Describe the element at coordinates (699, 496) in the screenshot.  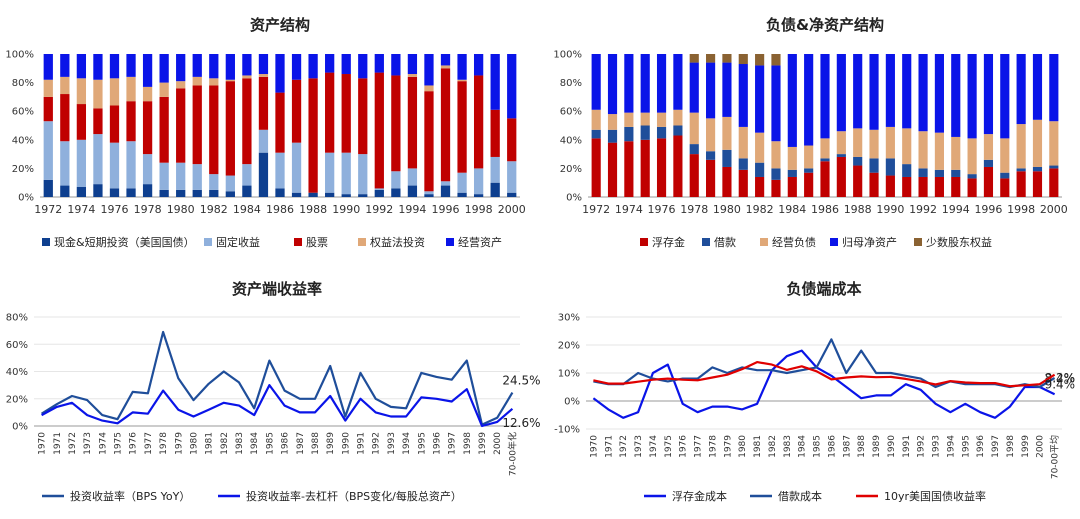
I see `legend-label: 浮存金成本` at that location.